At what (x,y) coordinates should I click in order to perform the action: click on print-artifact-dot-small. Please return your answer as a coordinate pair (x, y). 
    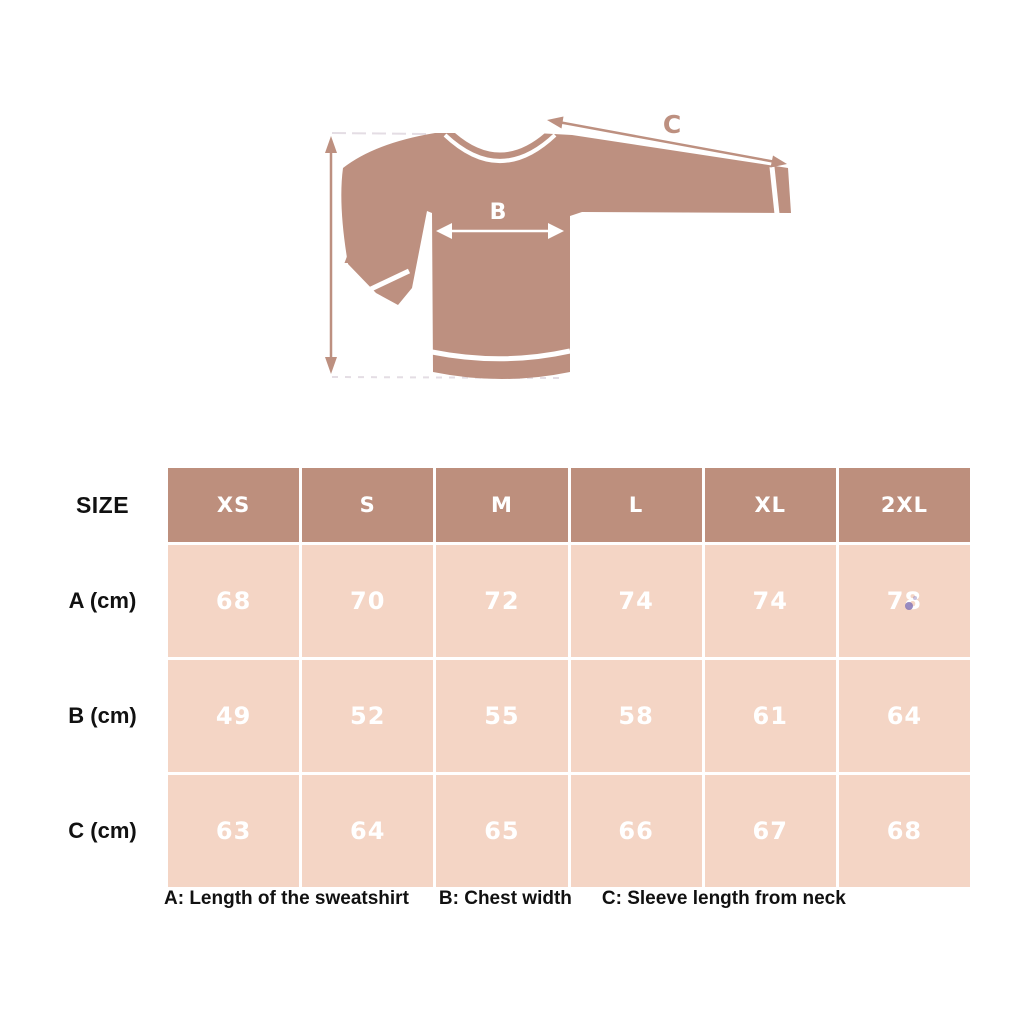
    Looking at the image, I should click on (915, 598).